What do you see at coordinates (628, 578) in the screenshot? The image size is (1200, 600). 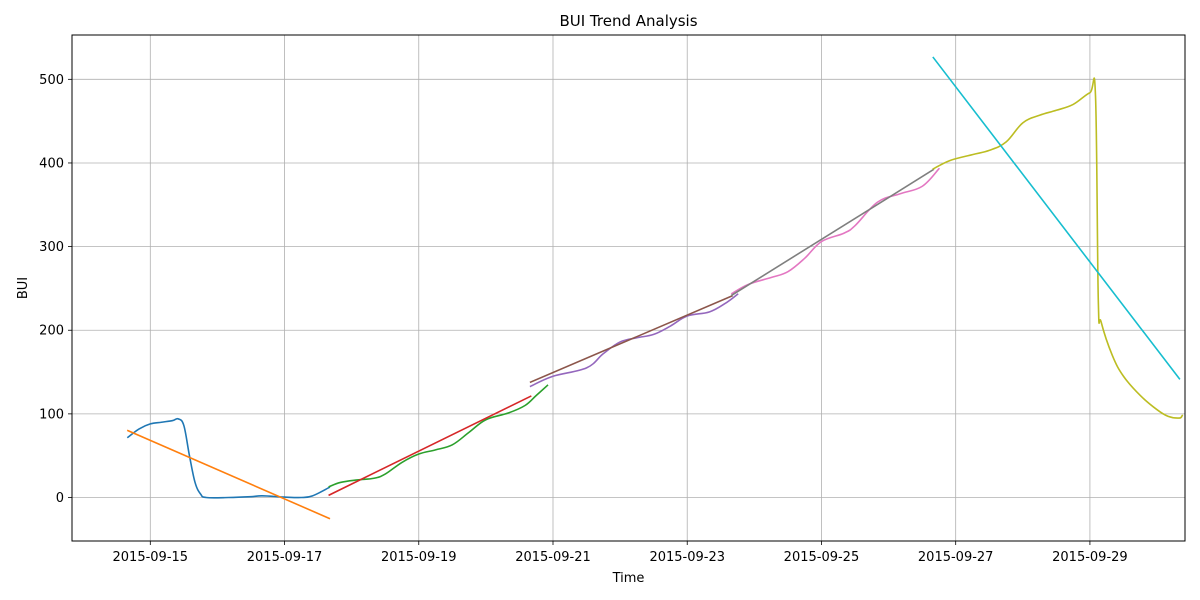 I see `x-axis-label: Time` at bounding box center [628, 578].